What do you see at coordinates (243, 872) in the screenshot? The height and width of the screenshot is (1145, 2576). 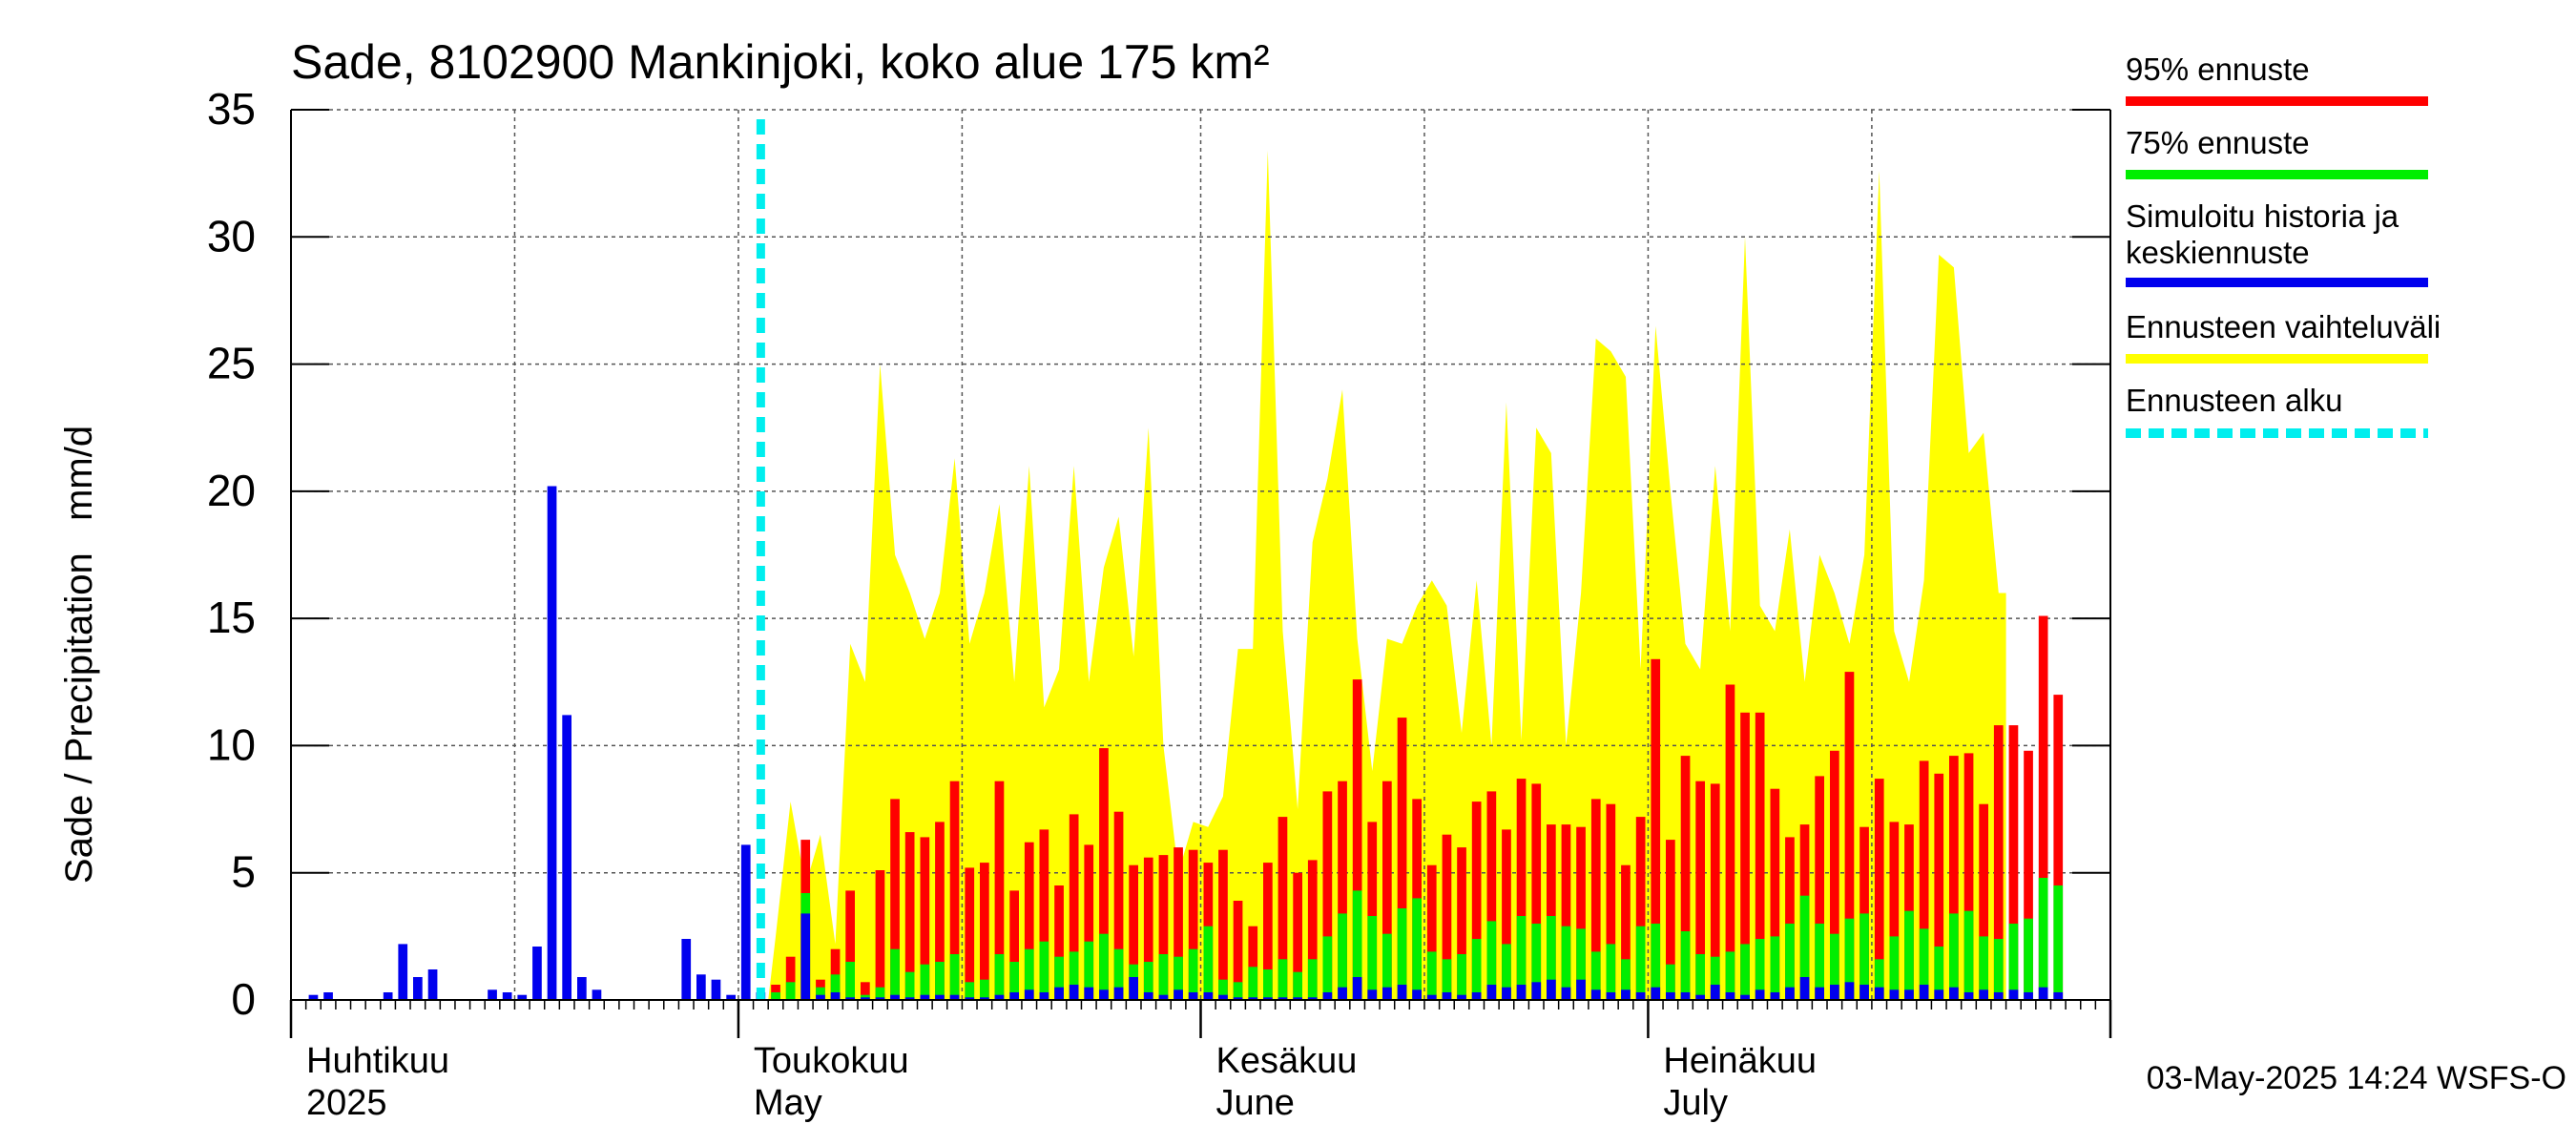 I see `y-tick-label: 5` at bounding box center [243, 872].